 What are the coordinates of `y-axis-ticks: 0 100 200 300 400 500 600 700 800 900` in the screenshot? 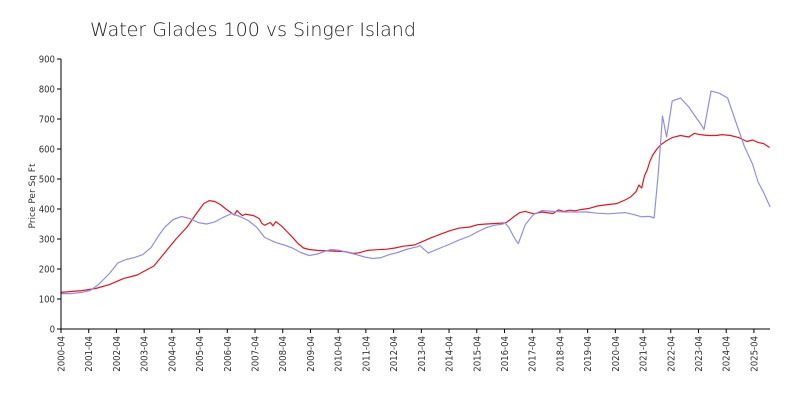 It's located at (50, 195).